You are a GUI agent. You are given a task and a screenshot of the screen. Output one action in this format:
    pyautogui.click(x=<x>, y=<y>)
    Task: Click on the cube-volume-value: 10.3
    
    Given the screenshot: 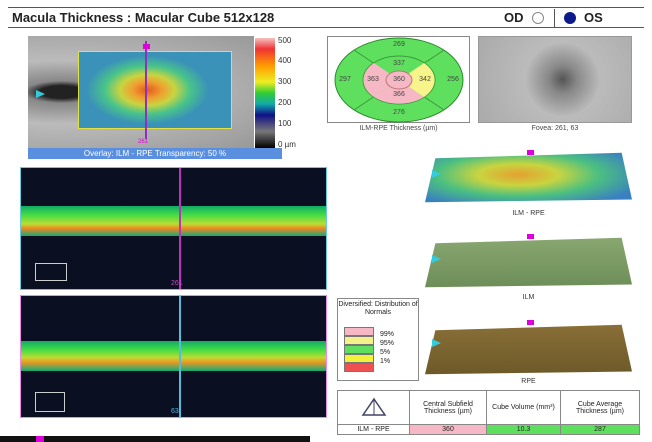 What is the action you would take?
    pyautogui.click(x=523, y=429)
    